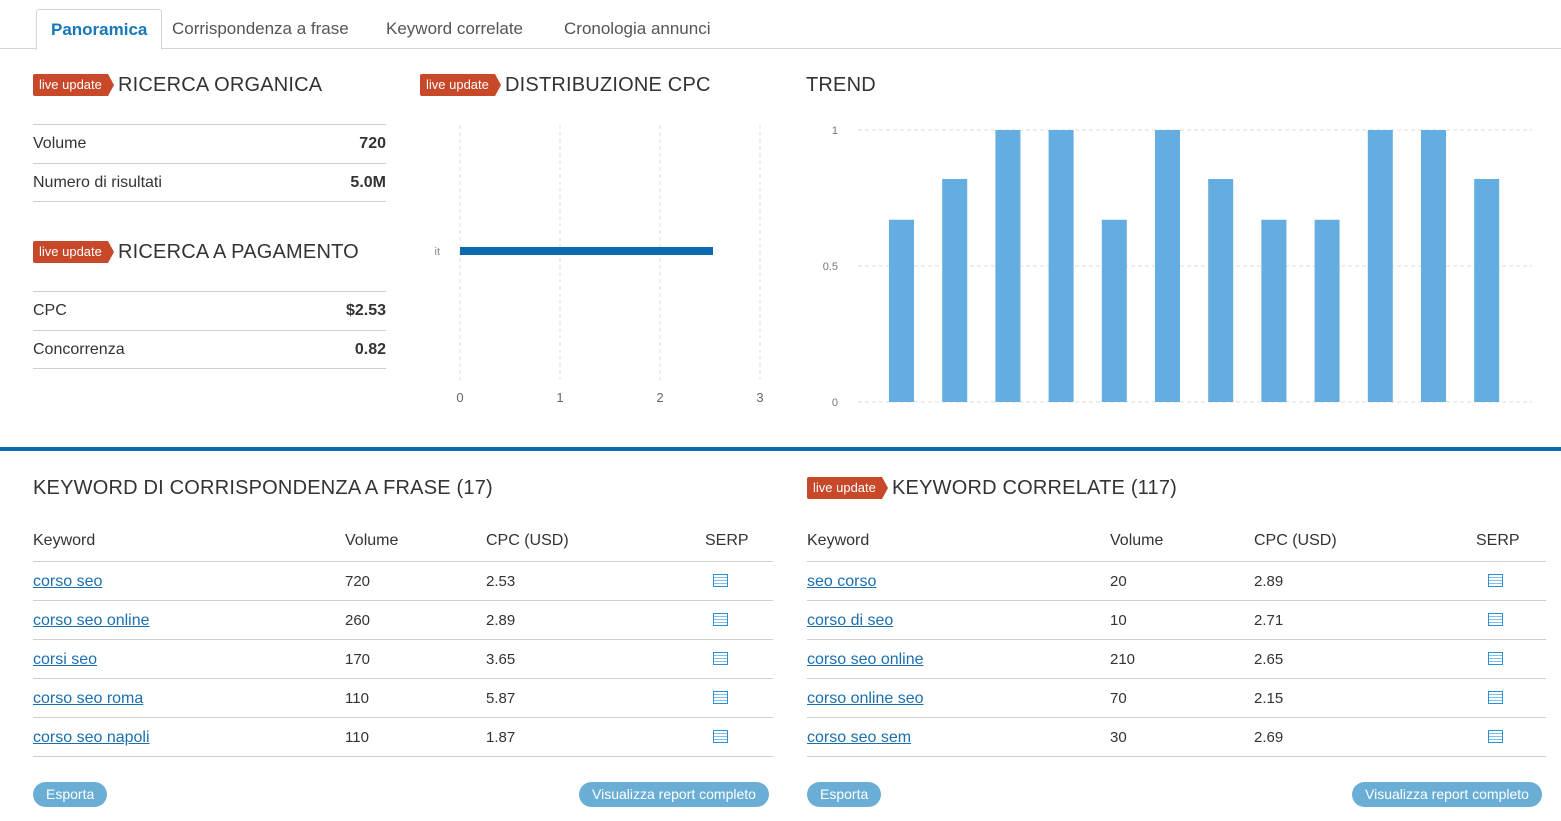 This screenshot has width=1561, height=821. Describe the element at coordinates (99, 29) in the screenshot. I see `tab-panoramica: Panoramica` at that location.